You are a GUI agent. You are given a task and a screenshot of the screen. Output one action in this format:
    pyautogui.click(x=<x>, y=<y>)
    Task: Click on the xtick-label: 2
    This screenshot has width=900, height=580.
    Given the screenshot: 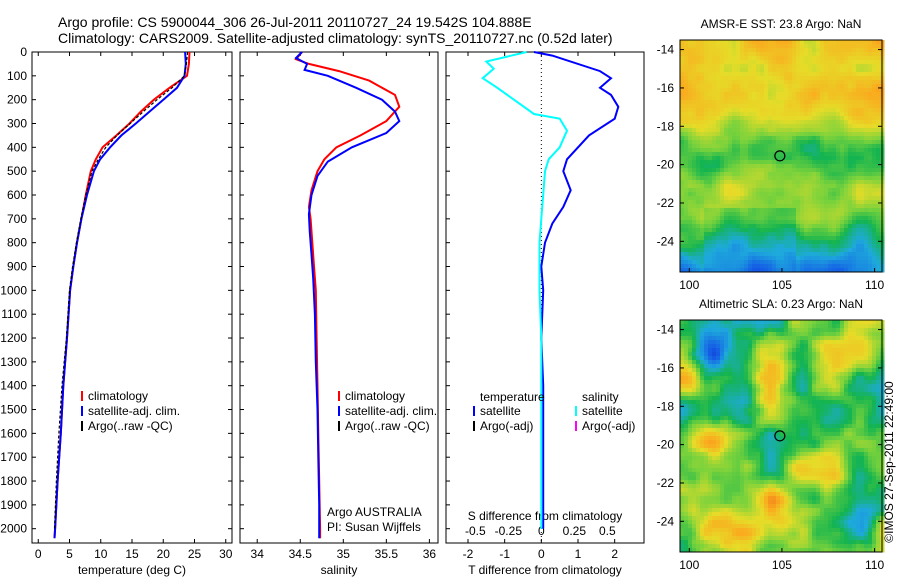 What is the action you would take?
    pyautogui.click(x=614, y=554)
    